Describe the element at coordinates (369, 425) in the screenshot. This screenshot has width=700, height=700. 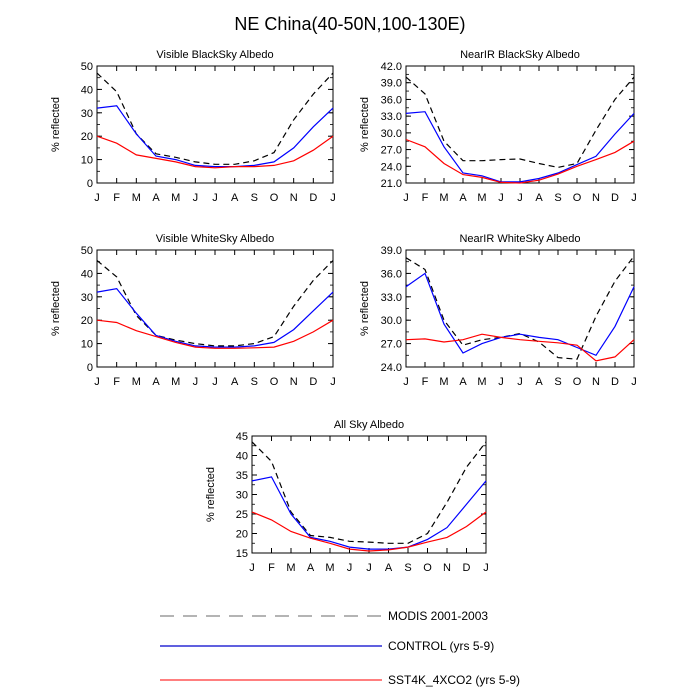
I see `panel-title: All Sky Albedo` at that location.